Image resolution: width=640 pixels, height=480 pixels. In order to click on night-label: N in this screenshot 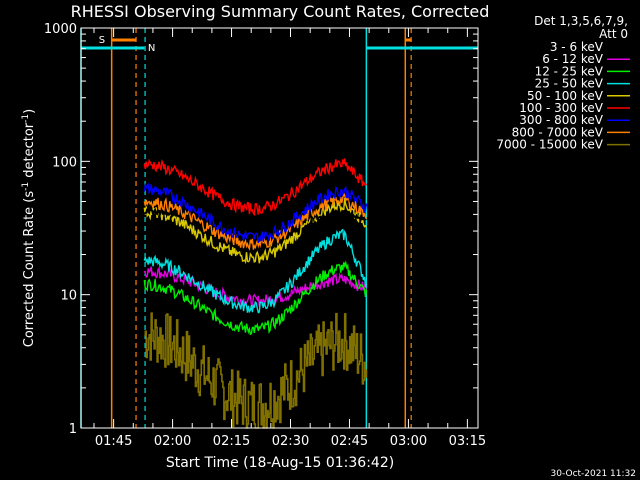, I will do `click(151, 48)`.